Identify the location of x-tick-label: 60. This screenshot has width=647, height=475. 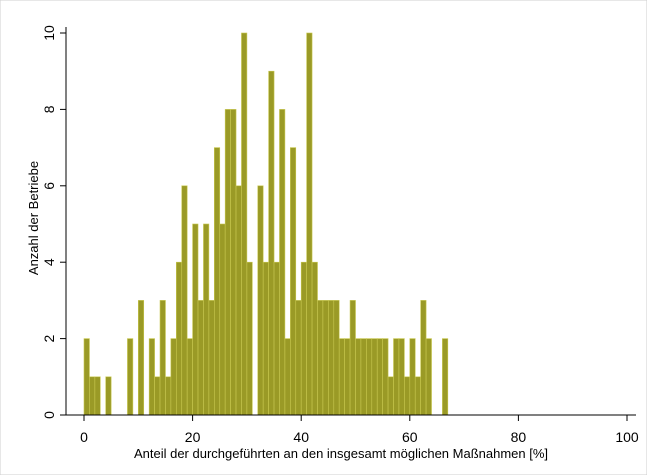
(410, 437).